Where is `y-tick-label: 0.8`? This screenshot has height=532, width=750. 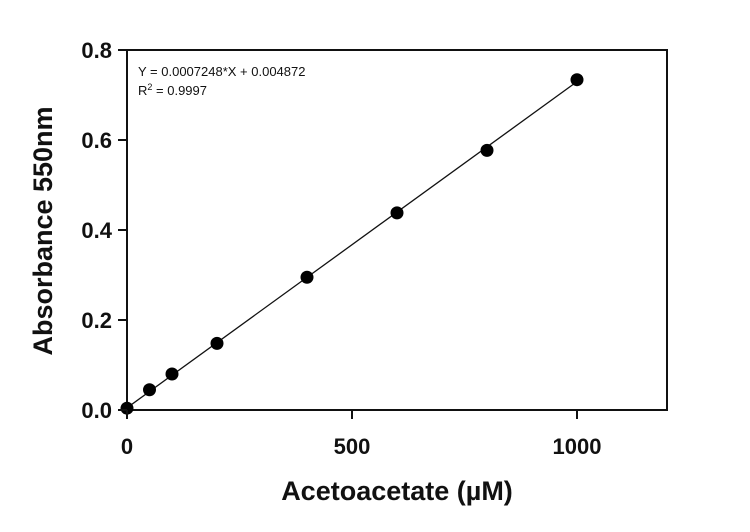
y-tick-label: 0.8 is located at coordinates (96, 50).